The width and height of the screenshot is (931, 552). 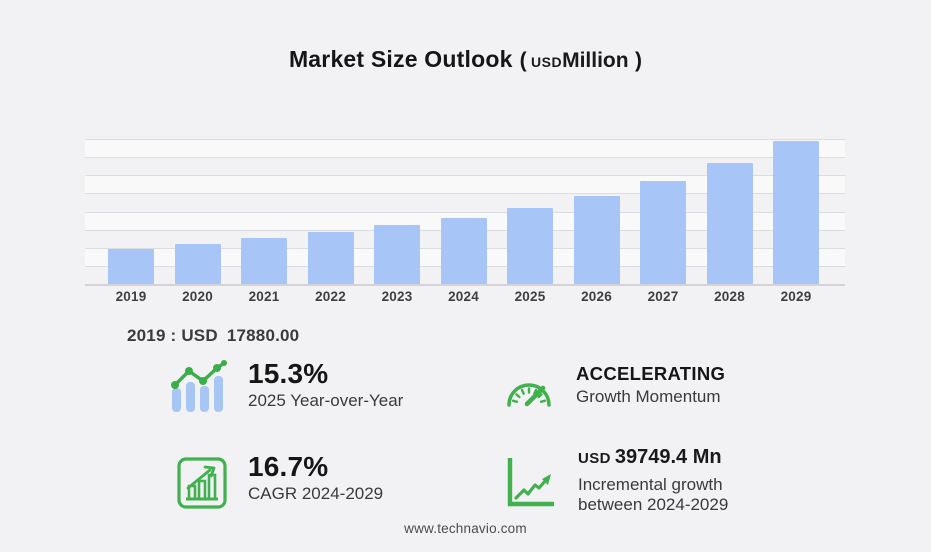 I want to click on x-axis-label-2023: 2023, so click(x=397, y=296).